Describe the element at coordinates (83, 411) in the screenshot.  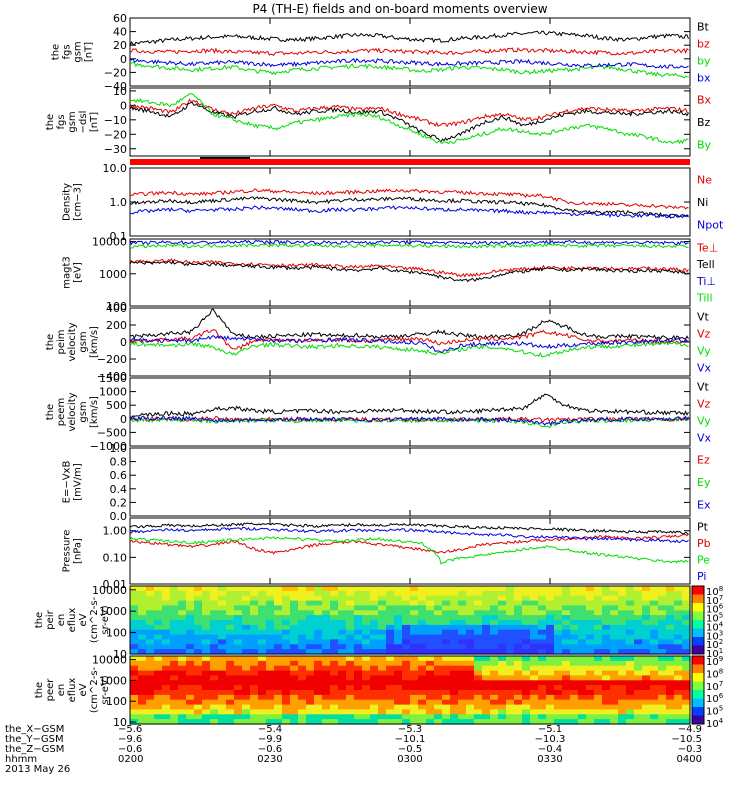
I see `y-axis-label: gsm` at that location.